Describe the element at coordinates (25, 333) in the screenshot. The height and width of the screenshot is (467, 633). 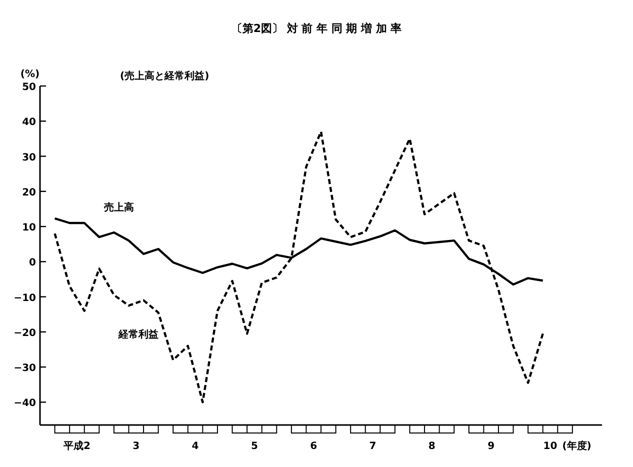
I see `y-tick-label: −20` at that location.